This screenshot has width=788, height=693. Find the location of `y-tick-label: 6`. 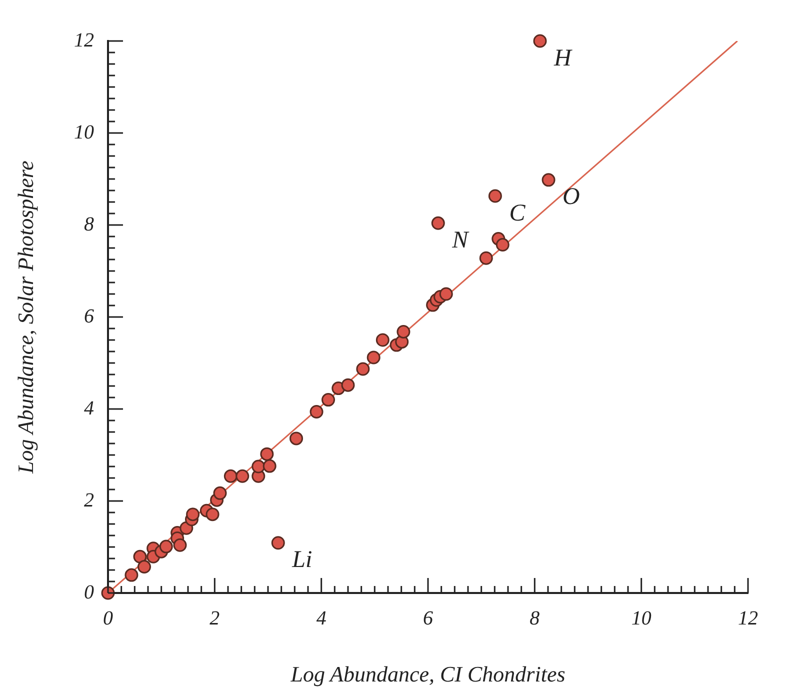

y-tick-label: 6 is located at coordinates (89, 316).